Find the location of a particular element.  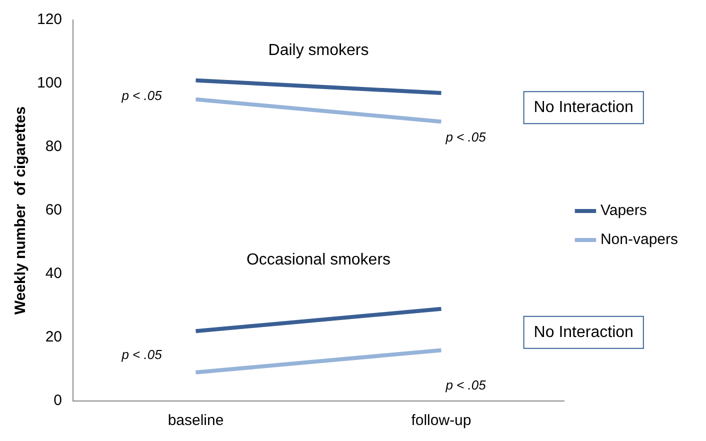

y-tick-label: 40 is located at coordinates (53, 273).